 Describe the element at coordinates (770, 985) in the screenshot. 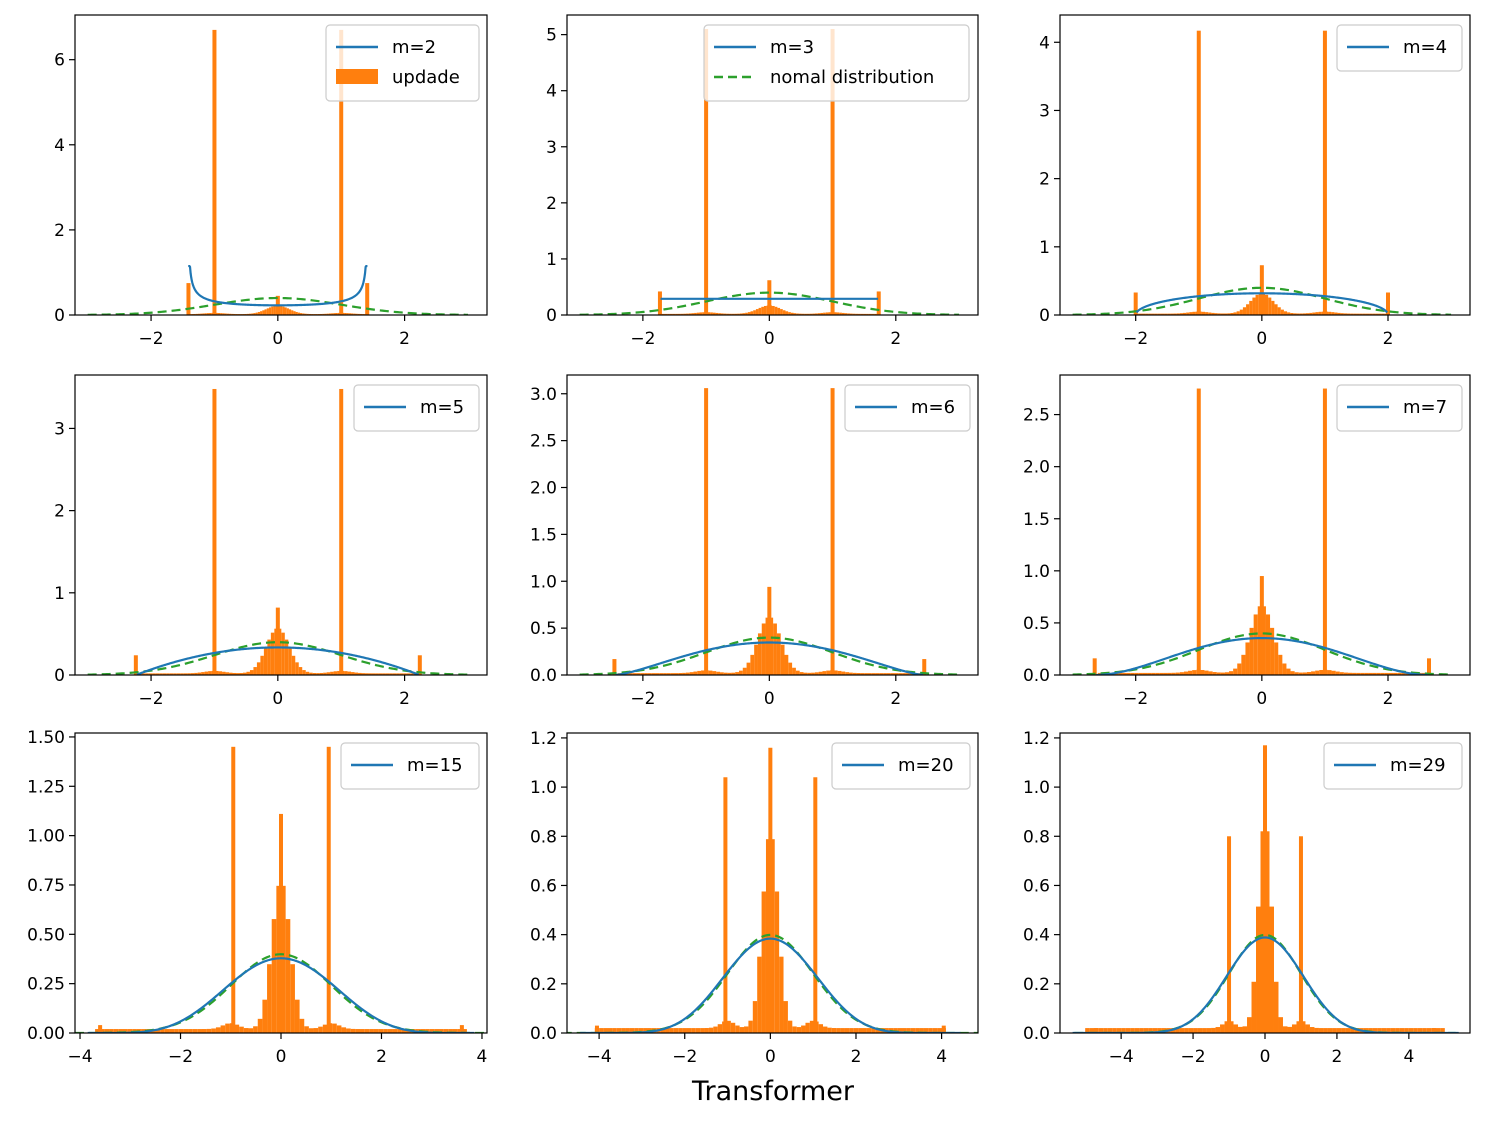

I see `m-curve` at that location.